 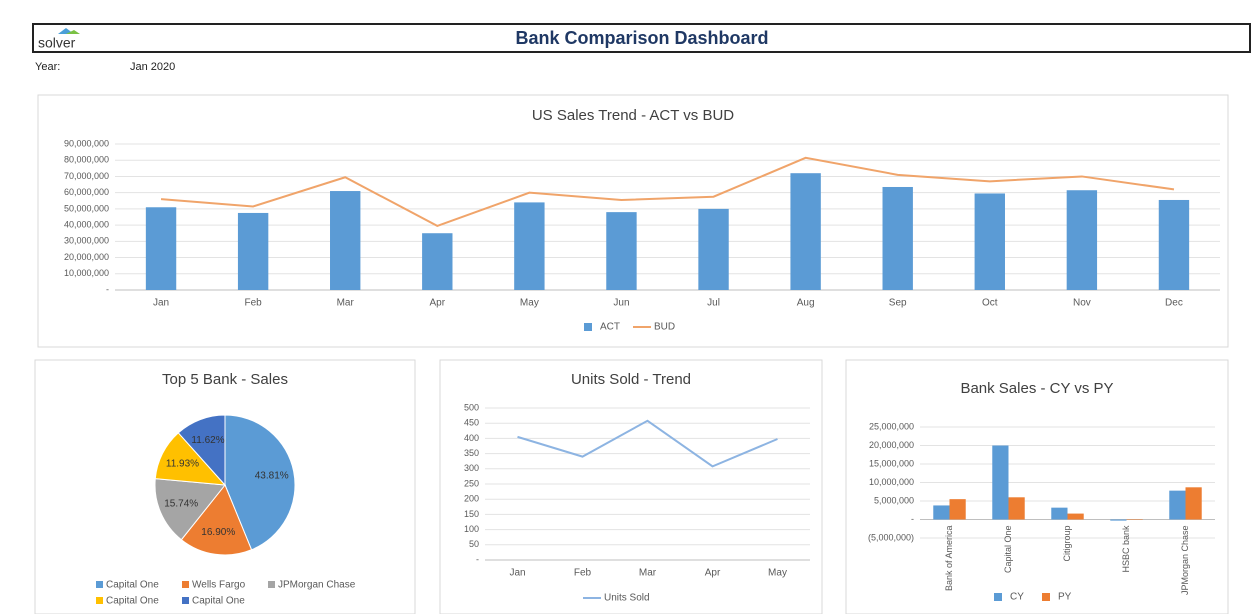 What do you see at coordinates (990, 303) in the screenshot?
I see `x-tick-label: Oct` at bounding box center [990, 303].